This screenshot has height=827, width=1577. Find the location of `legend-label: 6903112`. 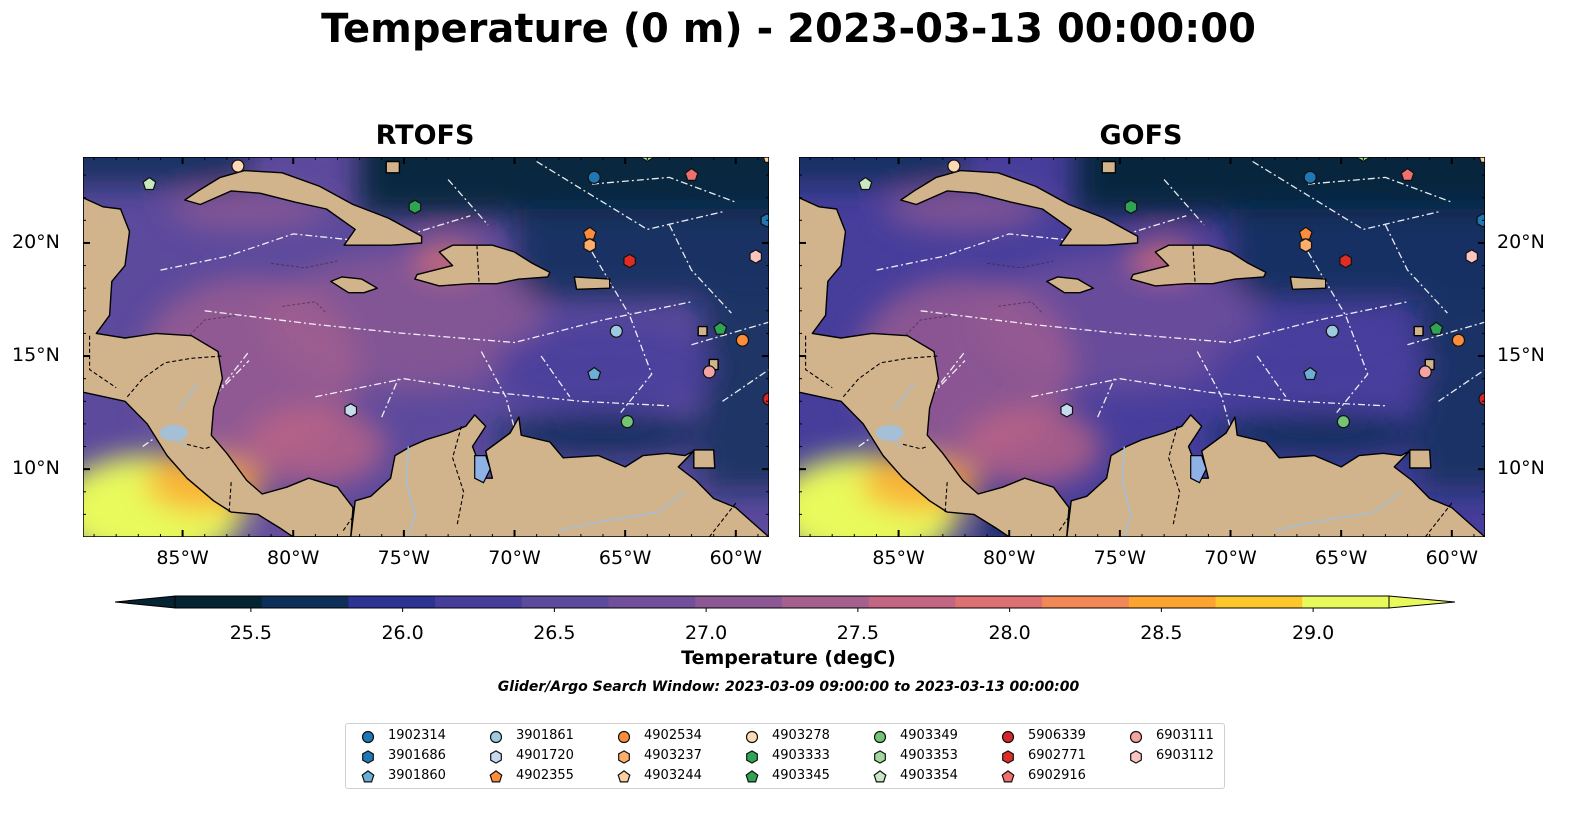

legend-label: 6903112 is located at coordinates (1185, 755).